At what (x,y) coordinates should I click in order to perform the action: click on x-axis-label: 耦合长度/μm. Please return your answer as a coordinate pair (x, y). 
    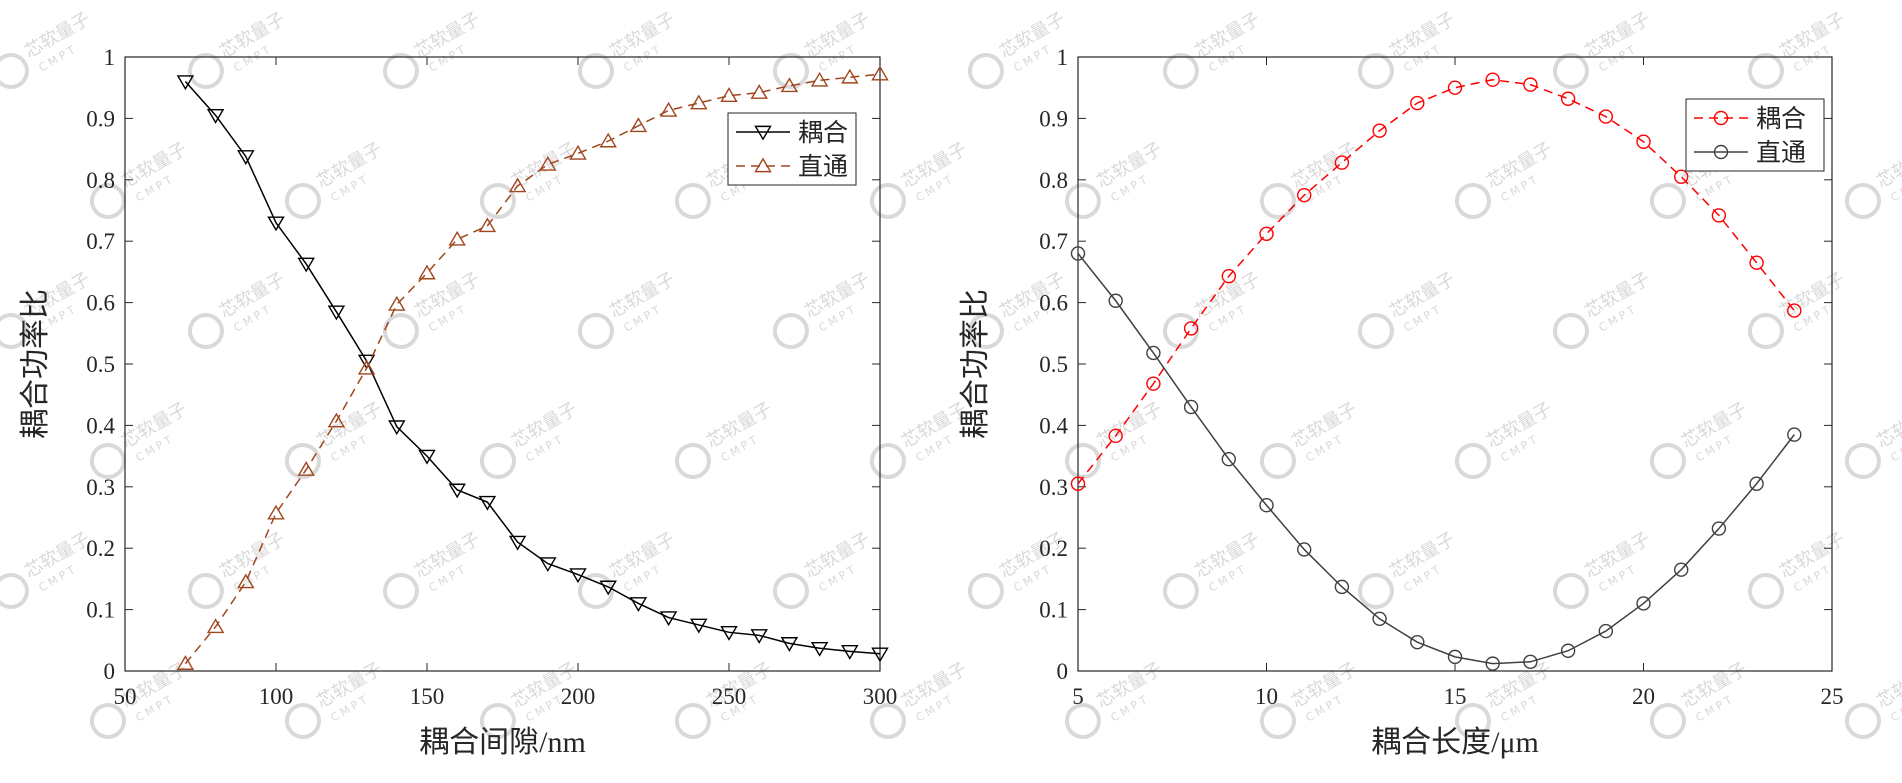
    Looking at the image, I should click on (1455, 742).